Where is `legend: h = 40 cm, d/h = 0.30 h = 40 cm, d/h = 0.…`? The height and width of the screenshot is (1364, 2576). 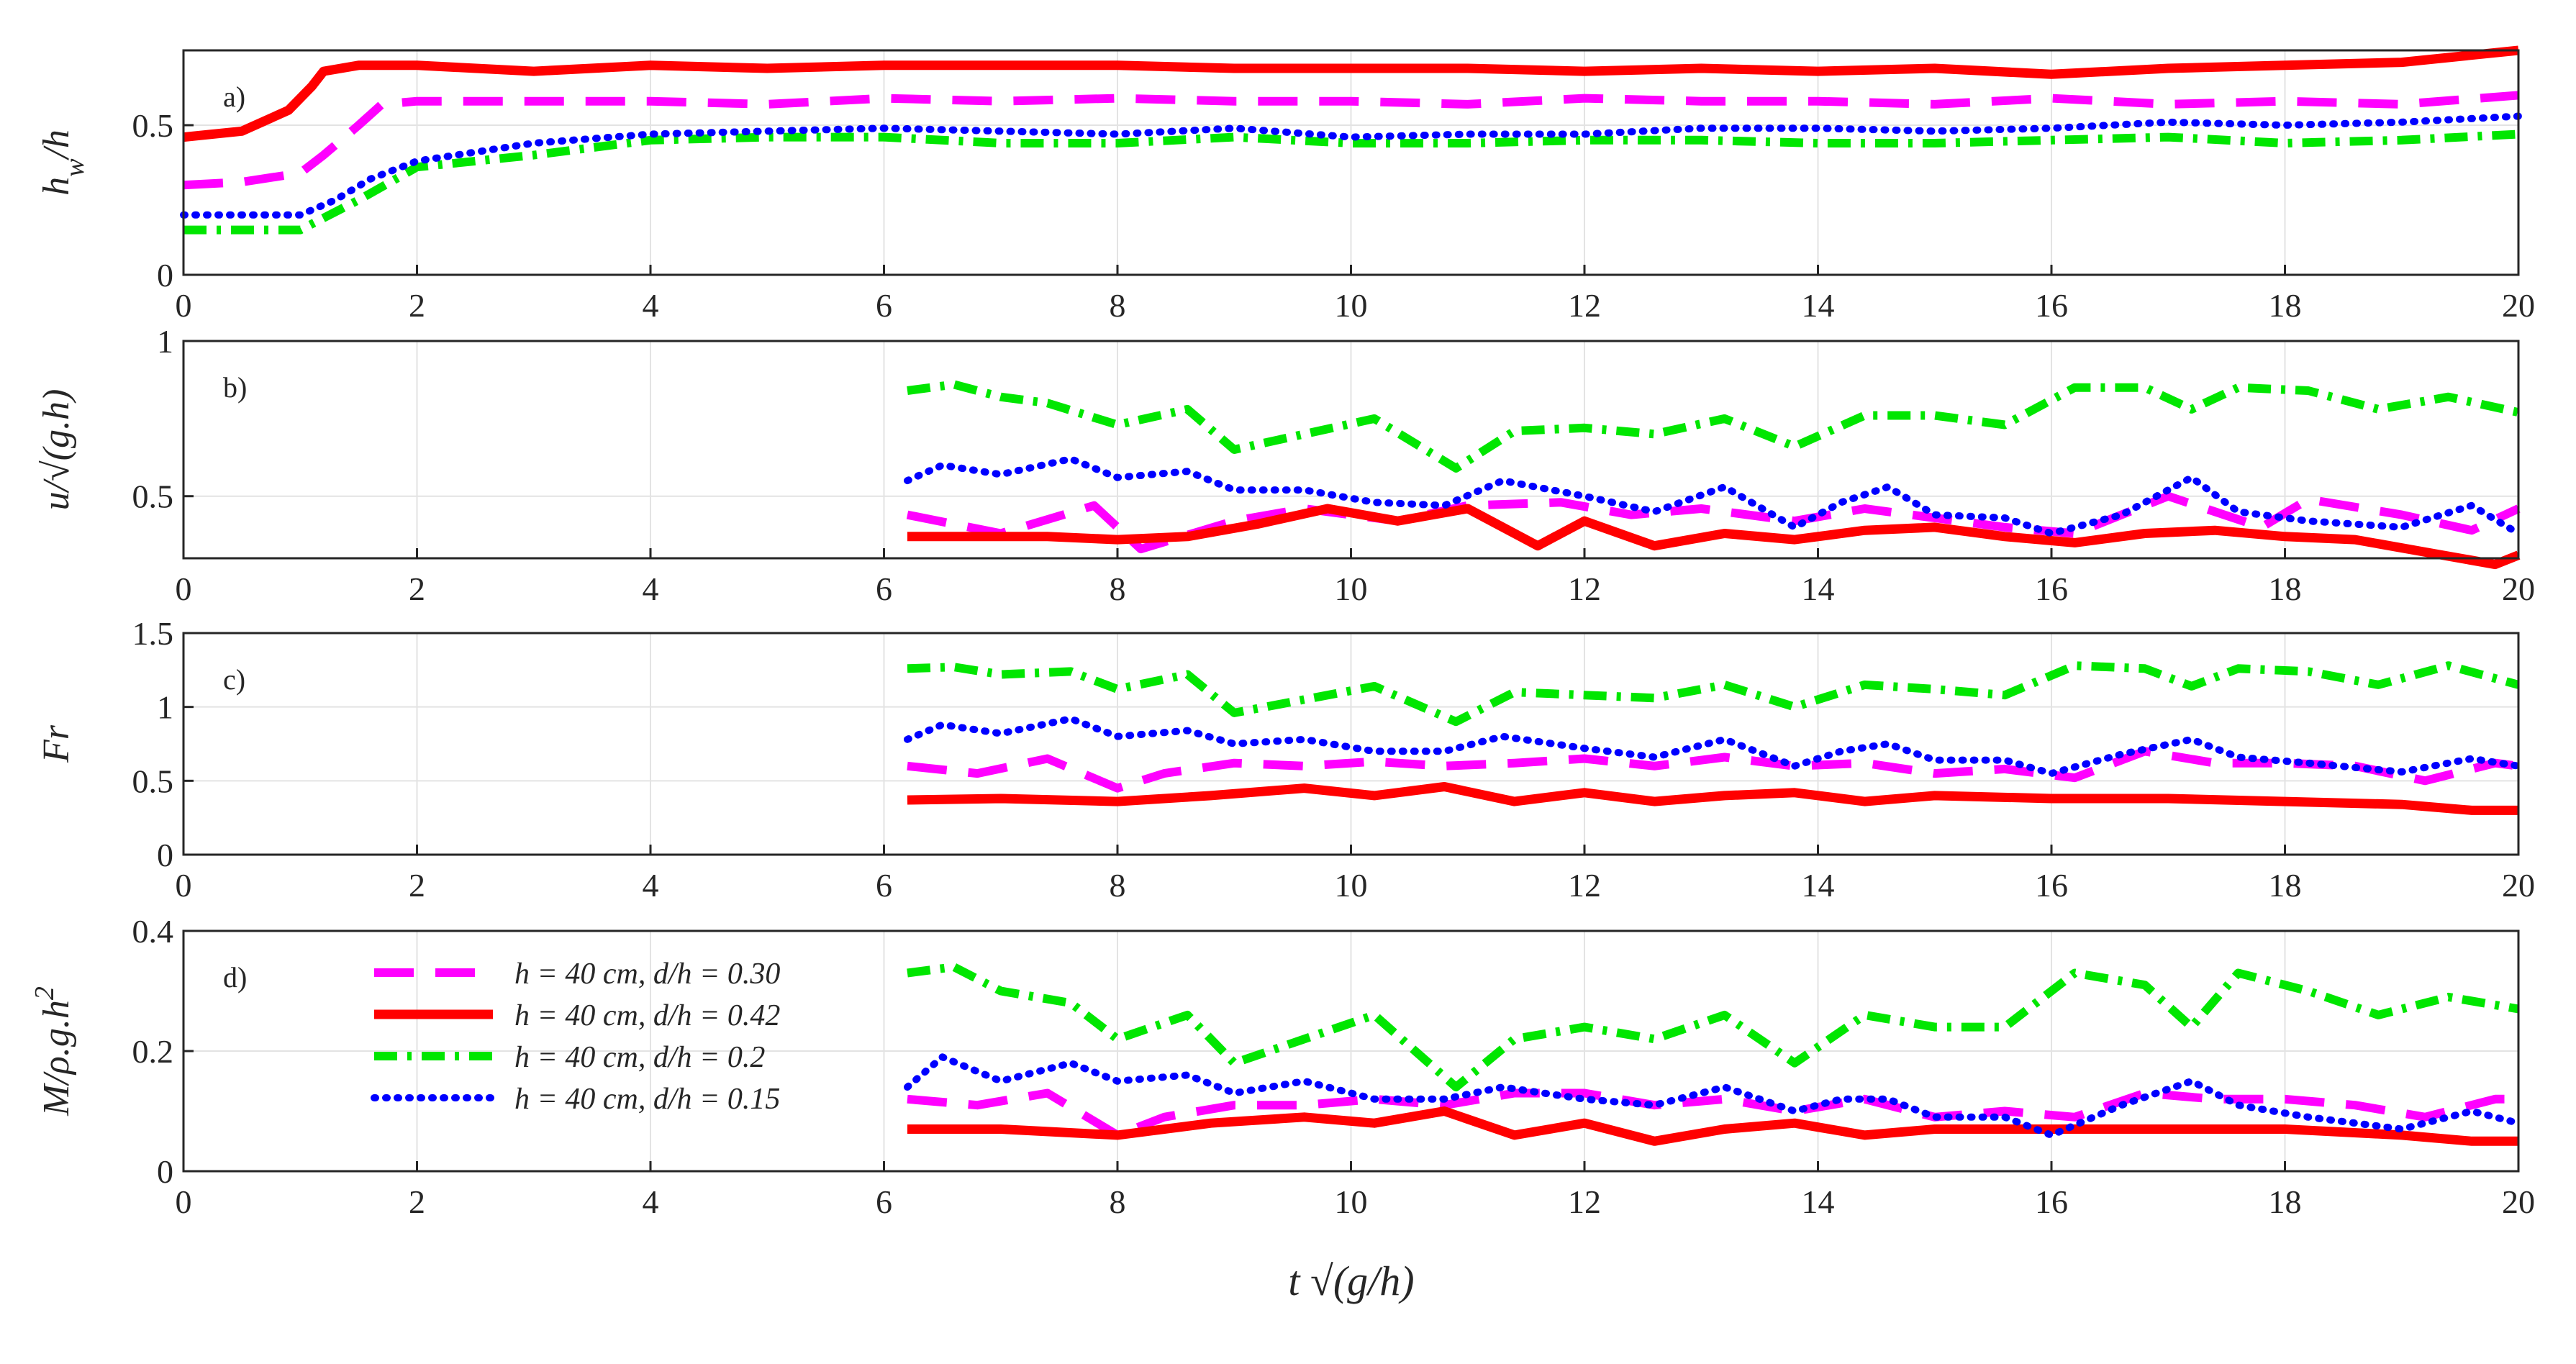
legend: h = 40 cm, d/h = 0.30 h = 40 cm, d/h = 0.… is located at coordinates (575, 1037).